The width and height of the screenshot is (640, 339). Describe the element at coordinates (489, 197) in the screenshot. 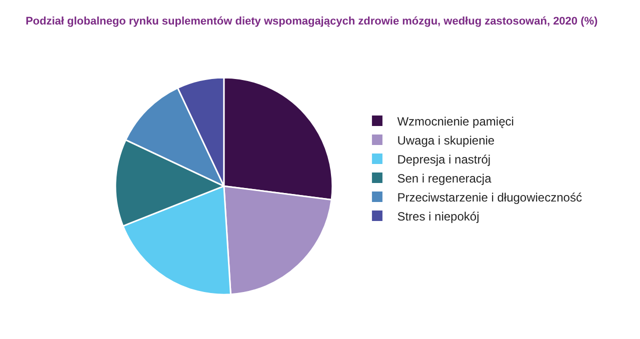

I see `legend-label: Przeciwstarzenie i długowieczność` at that location.